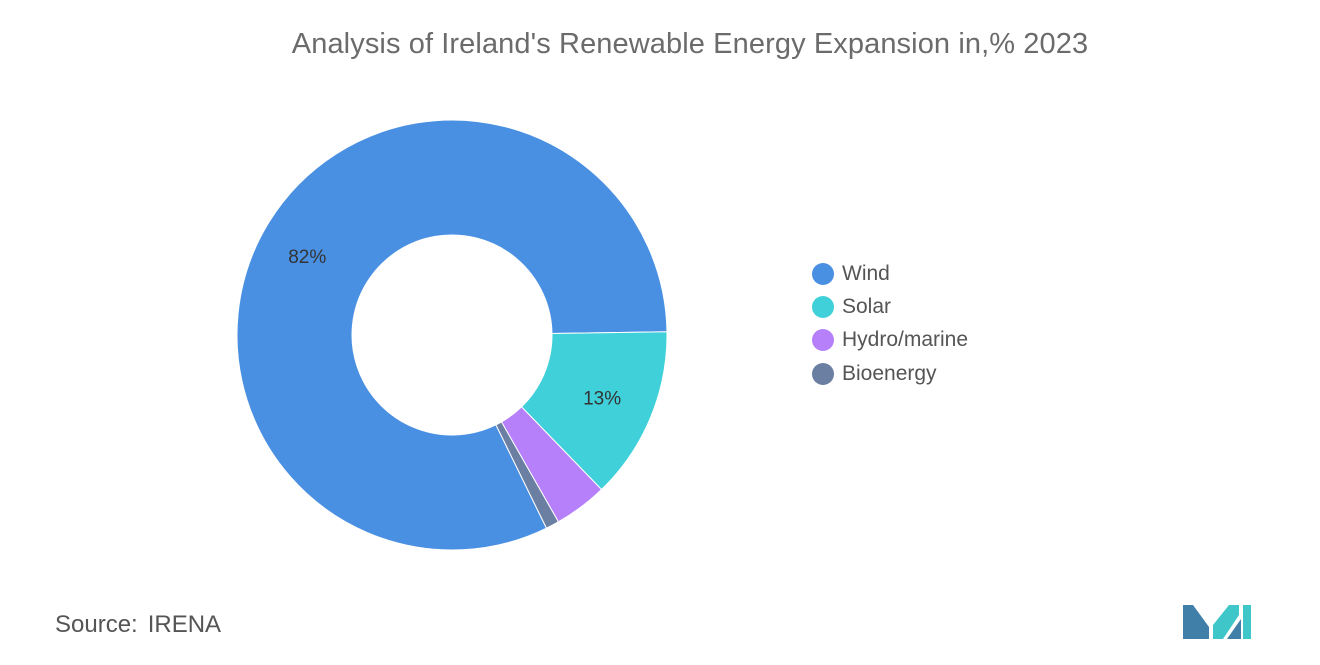 Image resolution: width=1320 pixels, height=665 pixels. What do you see at coordinates (184, 624) in the screenshot?
I see `source-value: IRENA` at bounding box center [184, 624].